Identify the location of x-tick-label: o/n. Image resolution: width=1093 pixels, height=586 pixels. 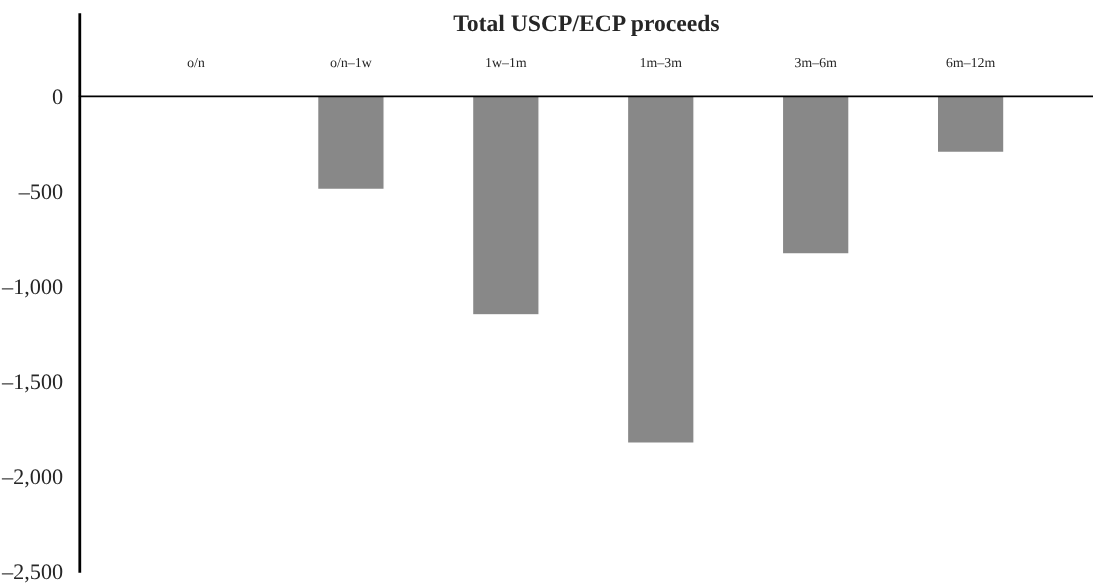
(196, 62).